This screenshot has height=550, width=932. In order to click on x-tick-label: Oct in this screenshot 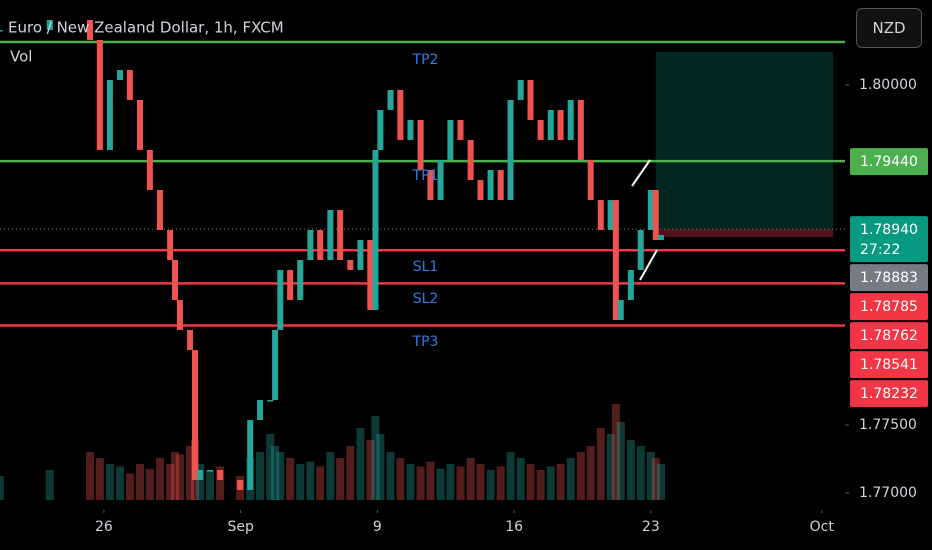, I will do `click(822, 527)`.